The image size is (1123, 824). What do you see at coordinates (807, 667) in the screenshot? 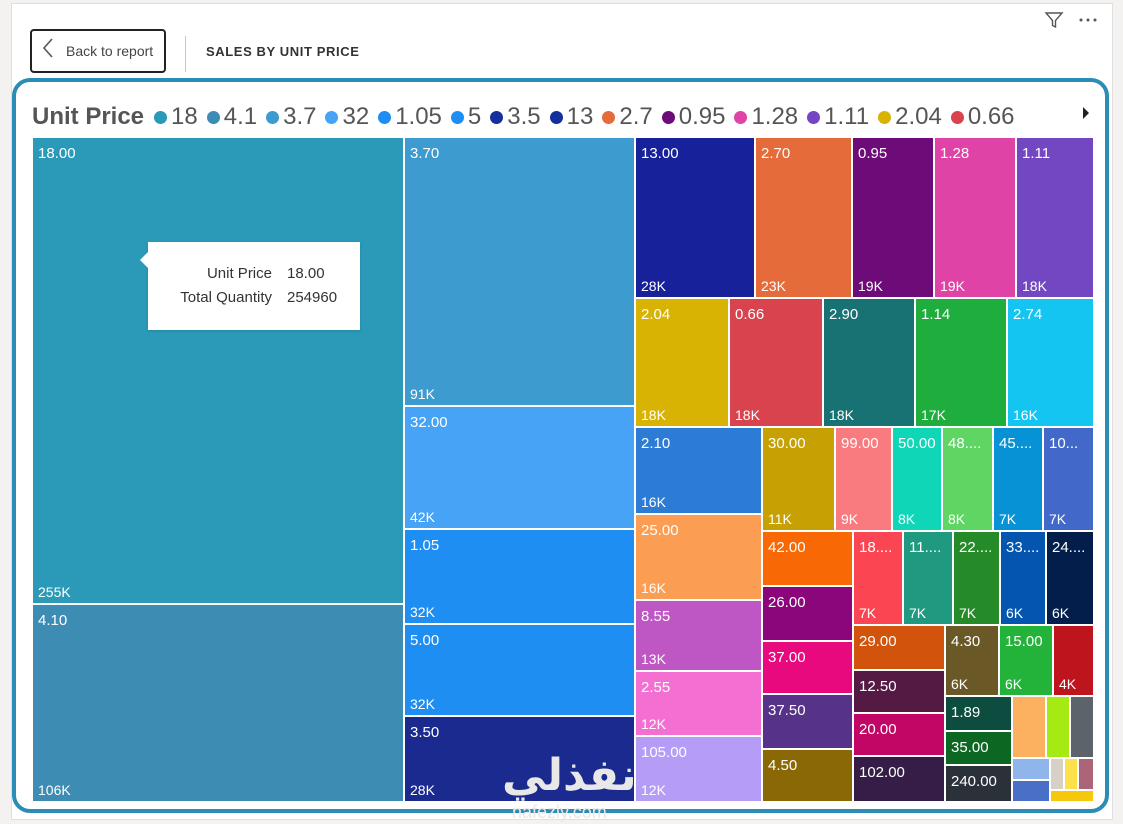
I see `treemap-tile: 37.00` at bounding box center [807, 667].